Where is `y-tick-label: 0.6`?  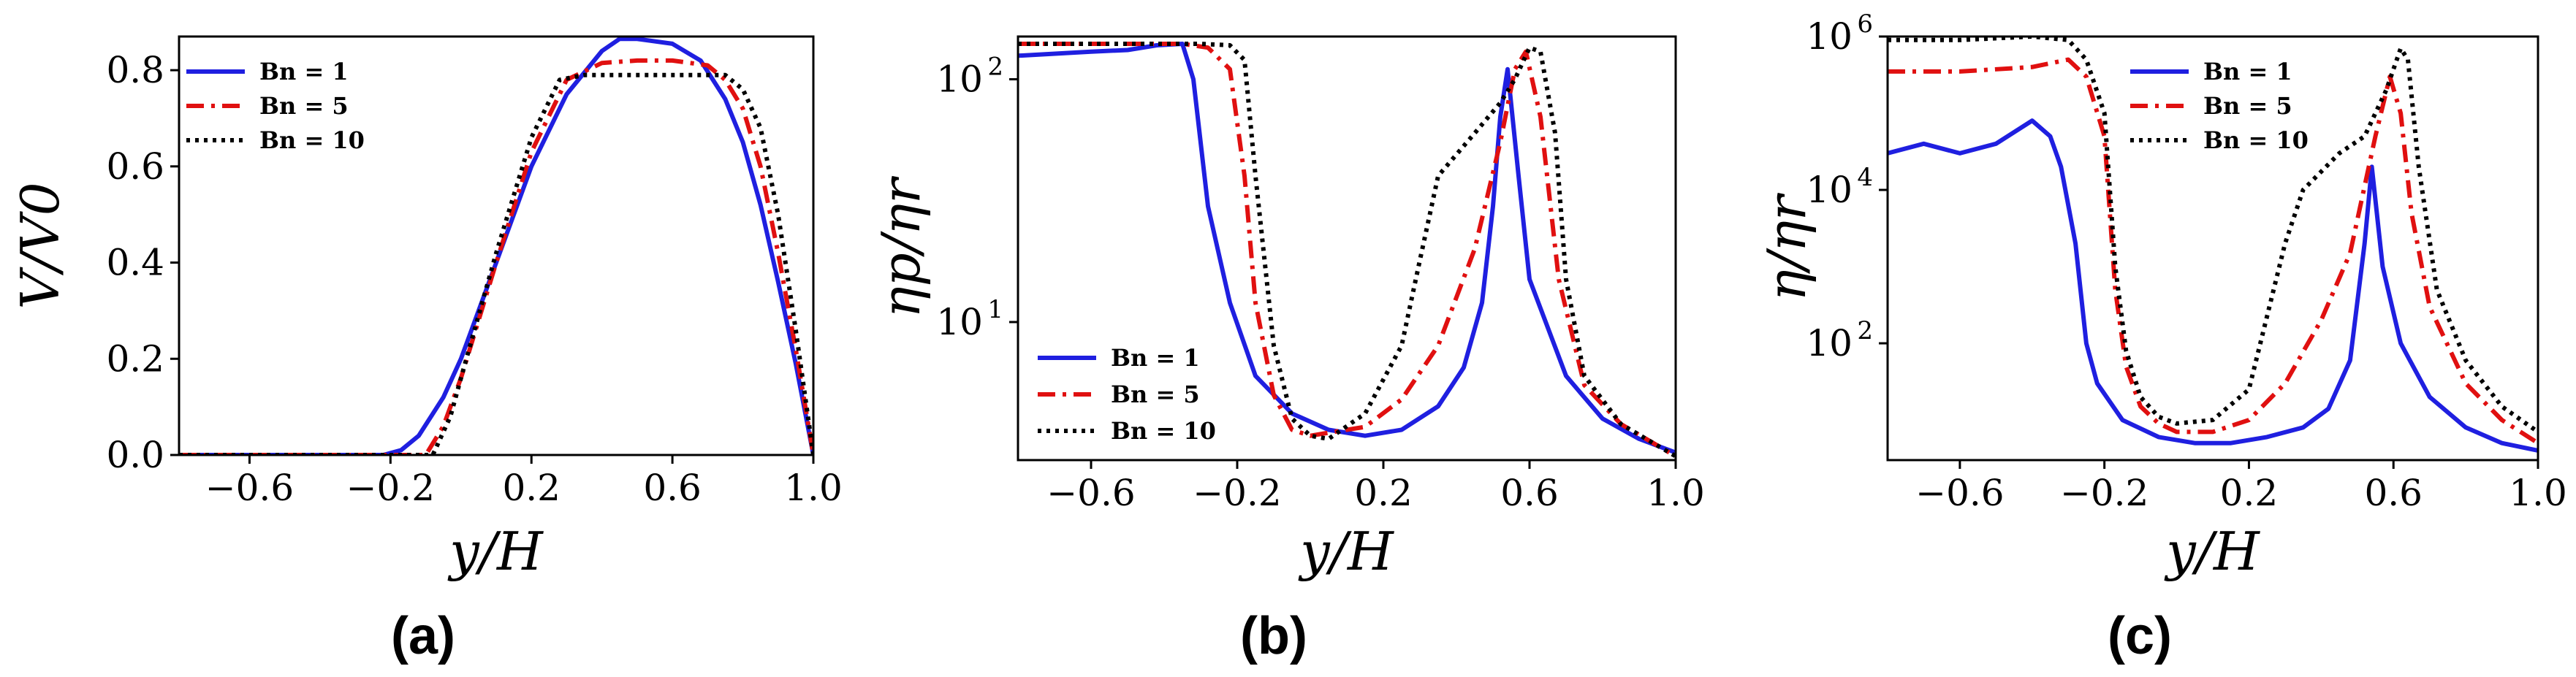 y-tick-label: 0.6 is located at coordinates (135, 166).